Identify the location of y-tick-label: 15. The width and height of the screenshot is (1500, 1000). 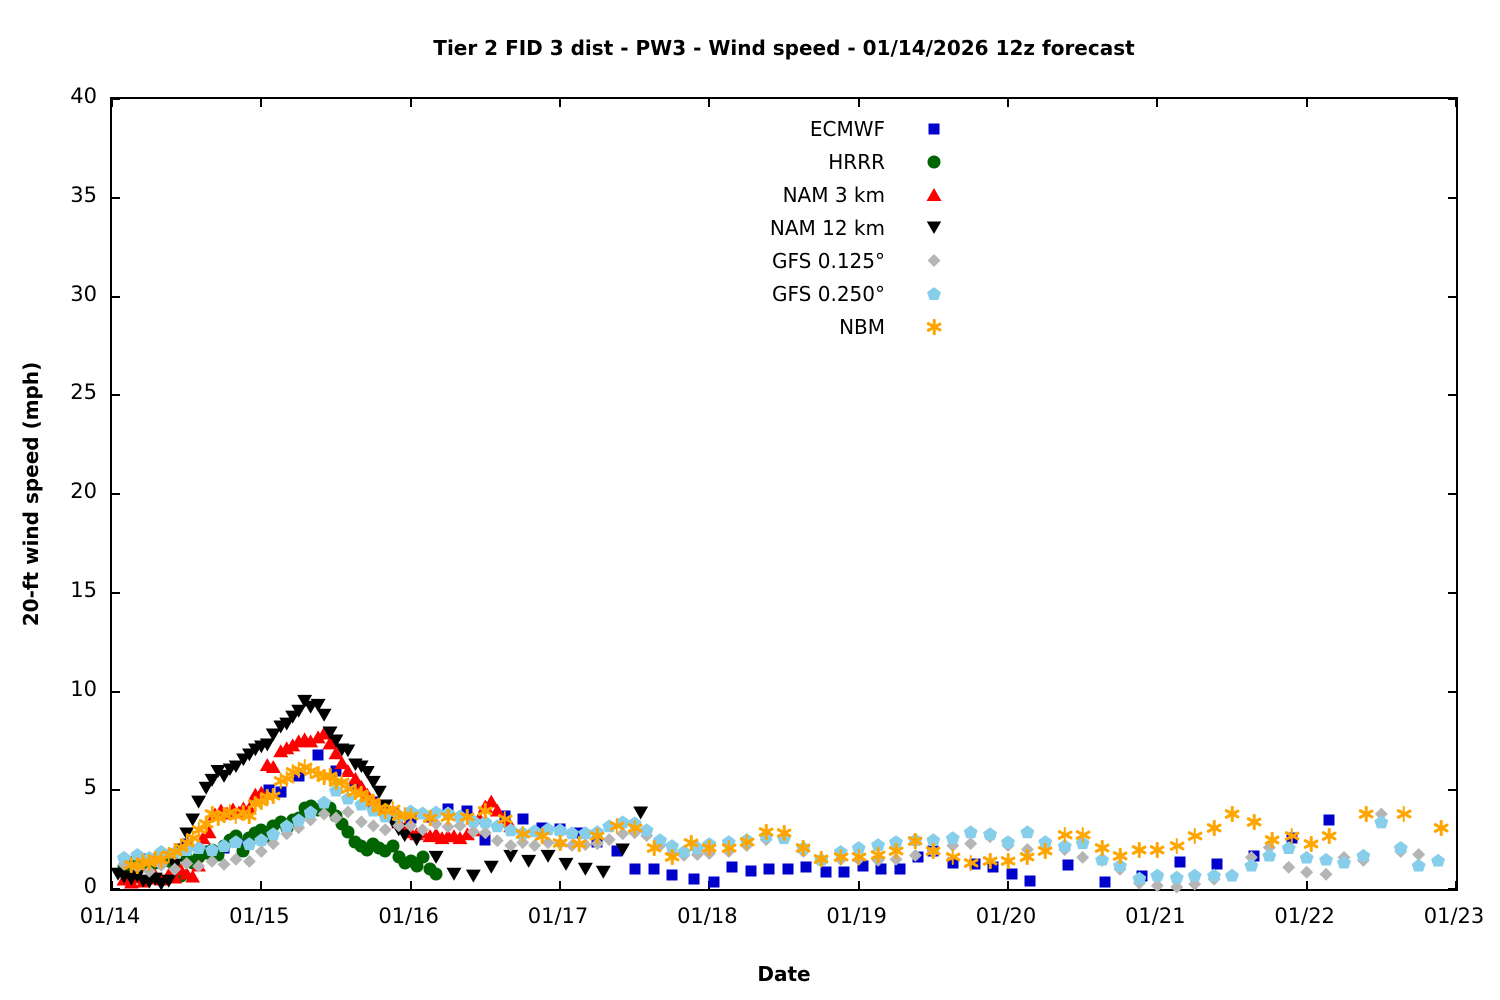
(83, 589).